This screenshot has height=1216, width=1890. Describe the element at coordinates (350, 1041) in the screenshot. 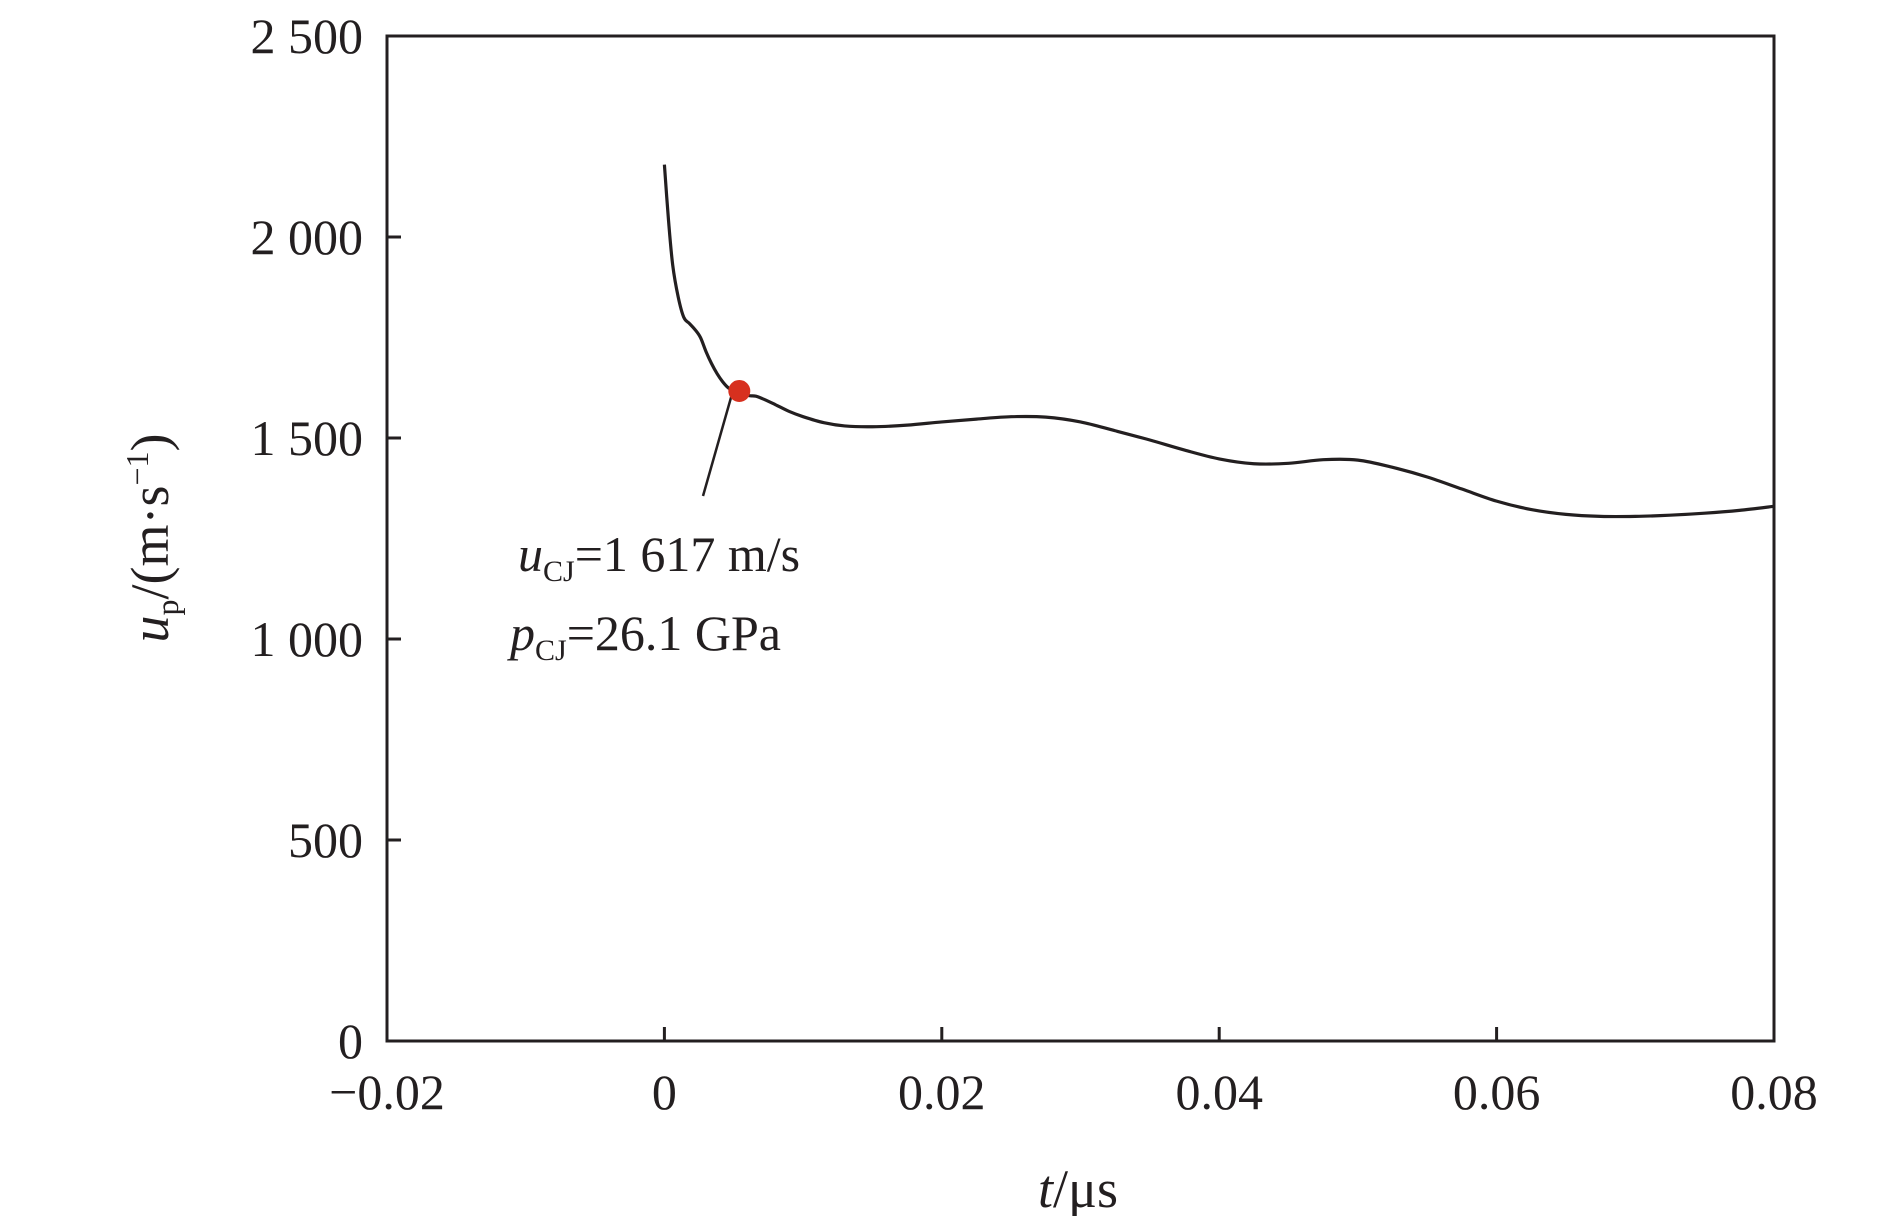

I see `y-tick-label: 0` at that location.